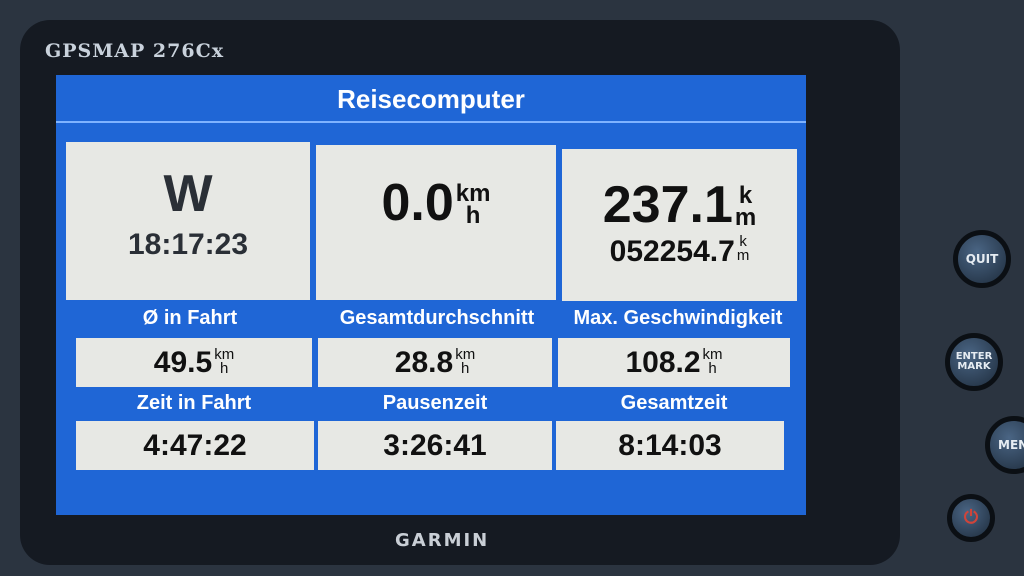 This screenshot has width=1024, height=576. What do you see at coordinates (188, 244) in the screenshot?
I see `clock-value: 18:17:23` at bounding box center [188, 244].